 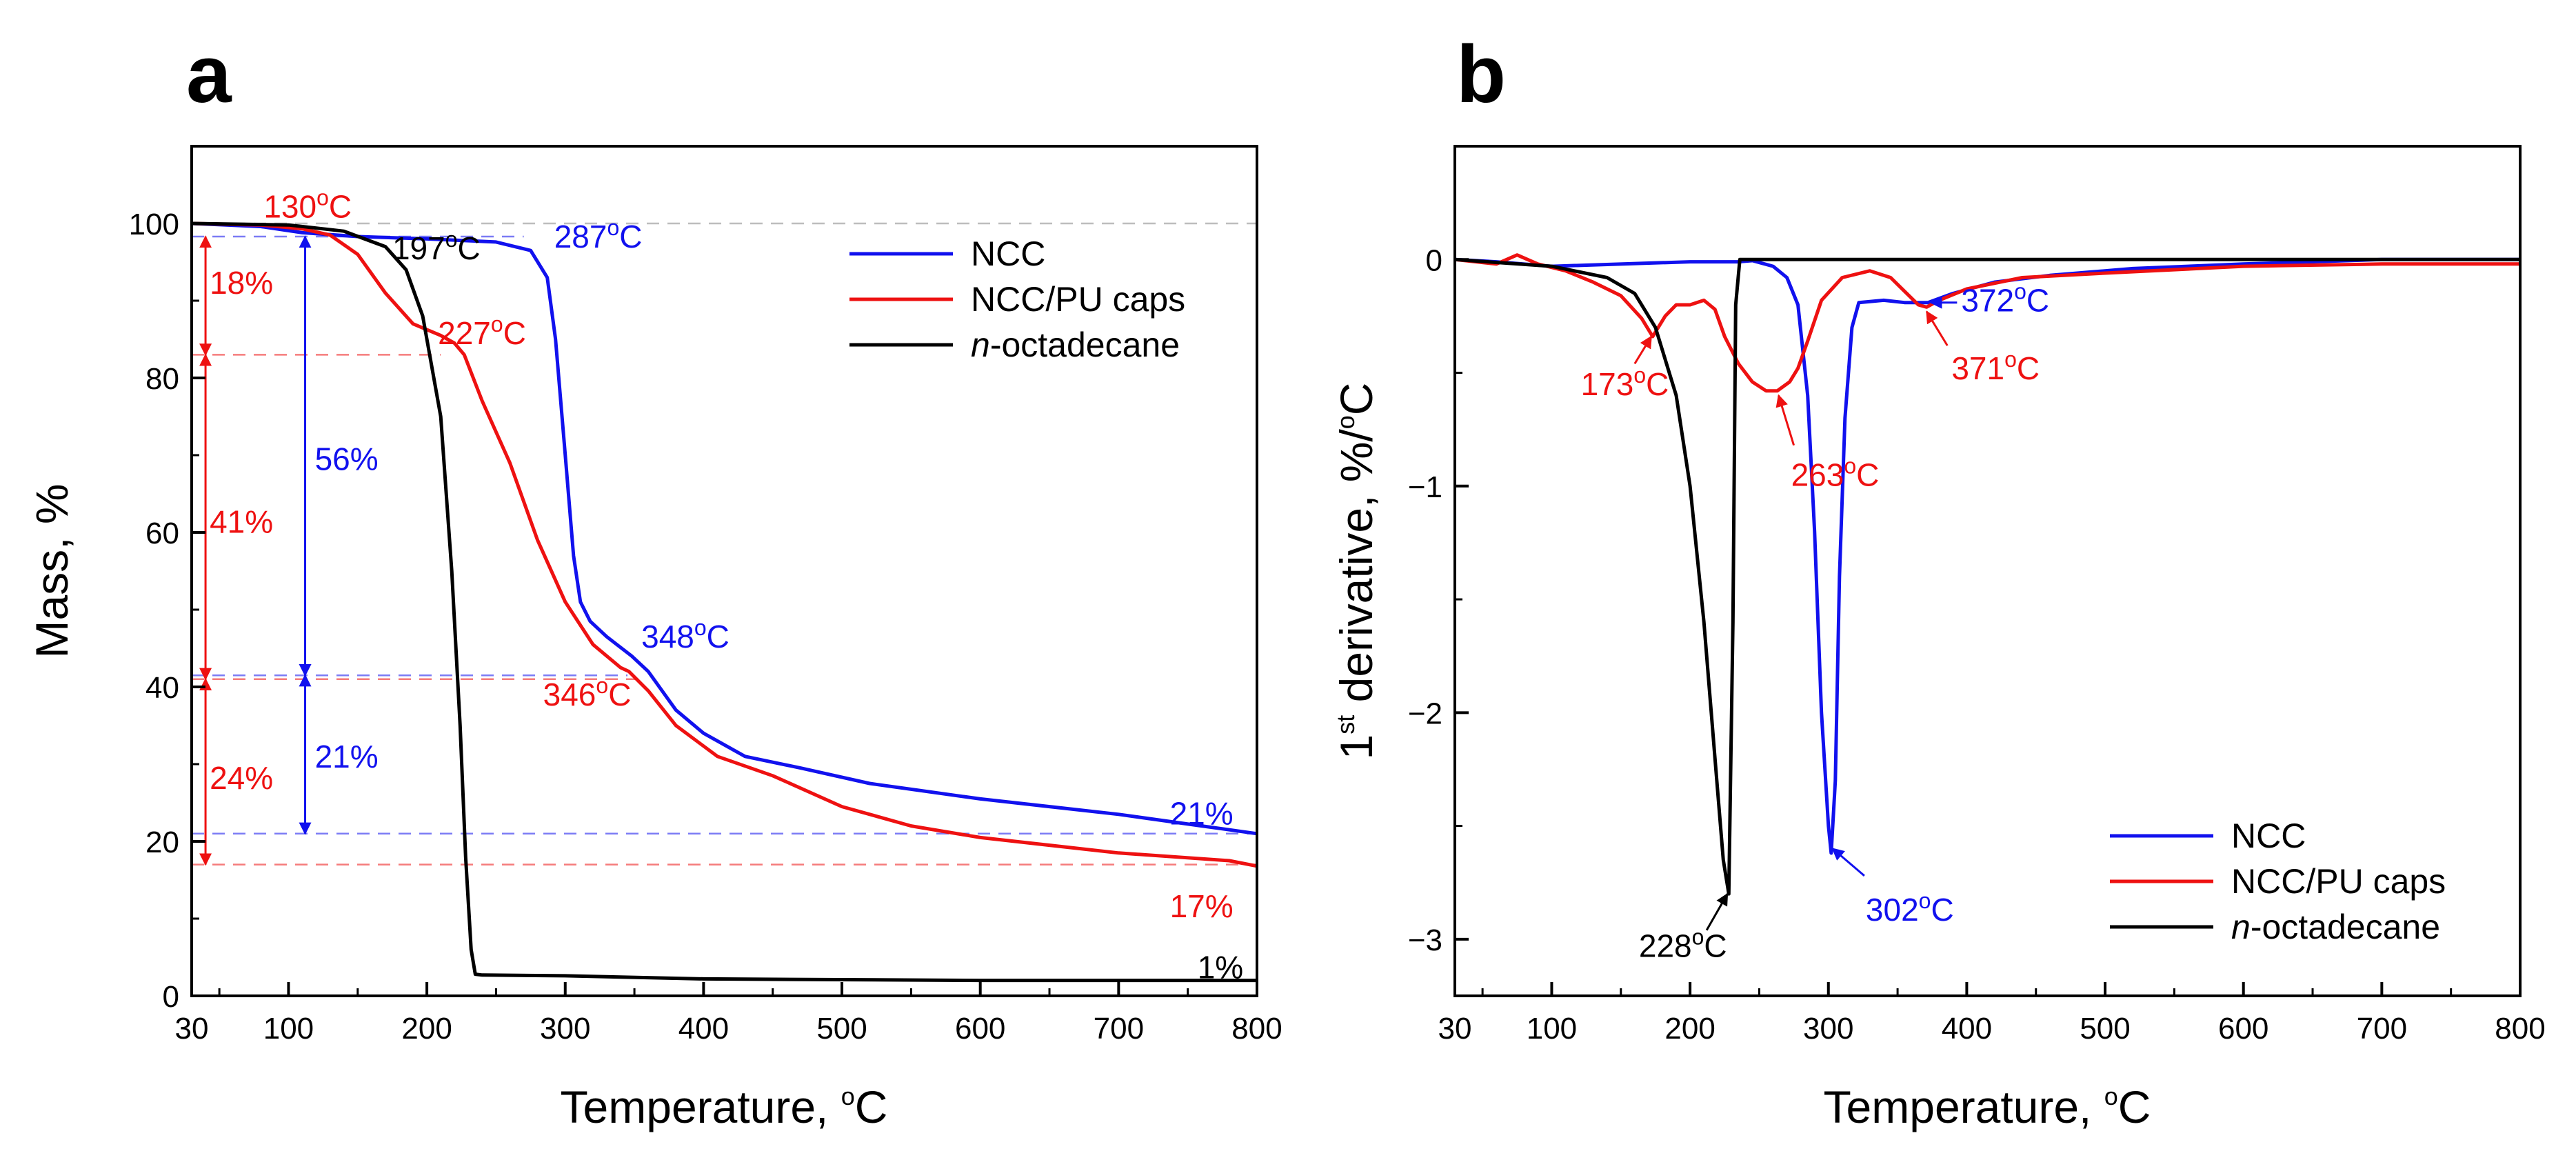 What do you see at coordinates (162, 688) in the screenshot?
I see `y-tick-label: 40` at bounding box center [162, 688].